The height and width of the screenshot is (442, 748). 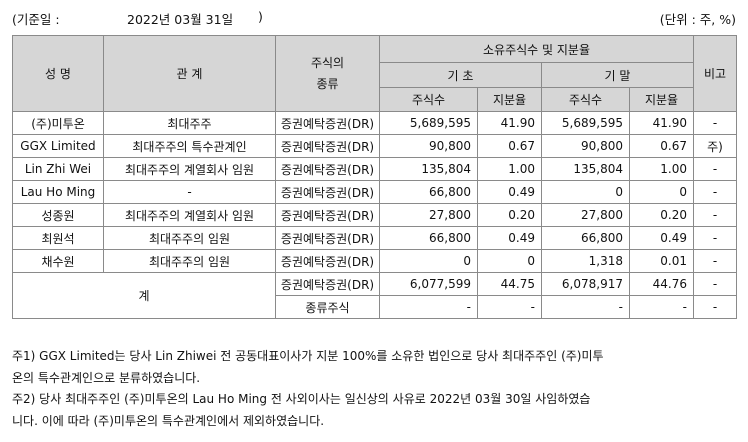 What do you see at coordinates (661, 192) in the screenshot?
I see `cell-end-ratio: 0` at bounding box center [661, 192].